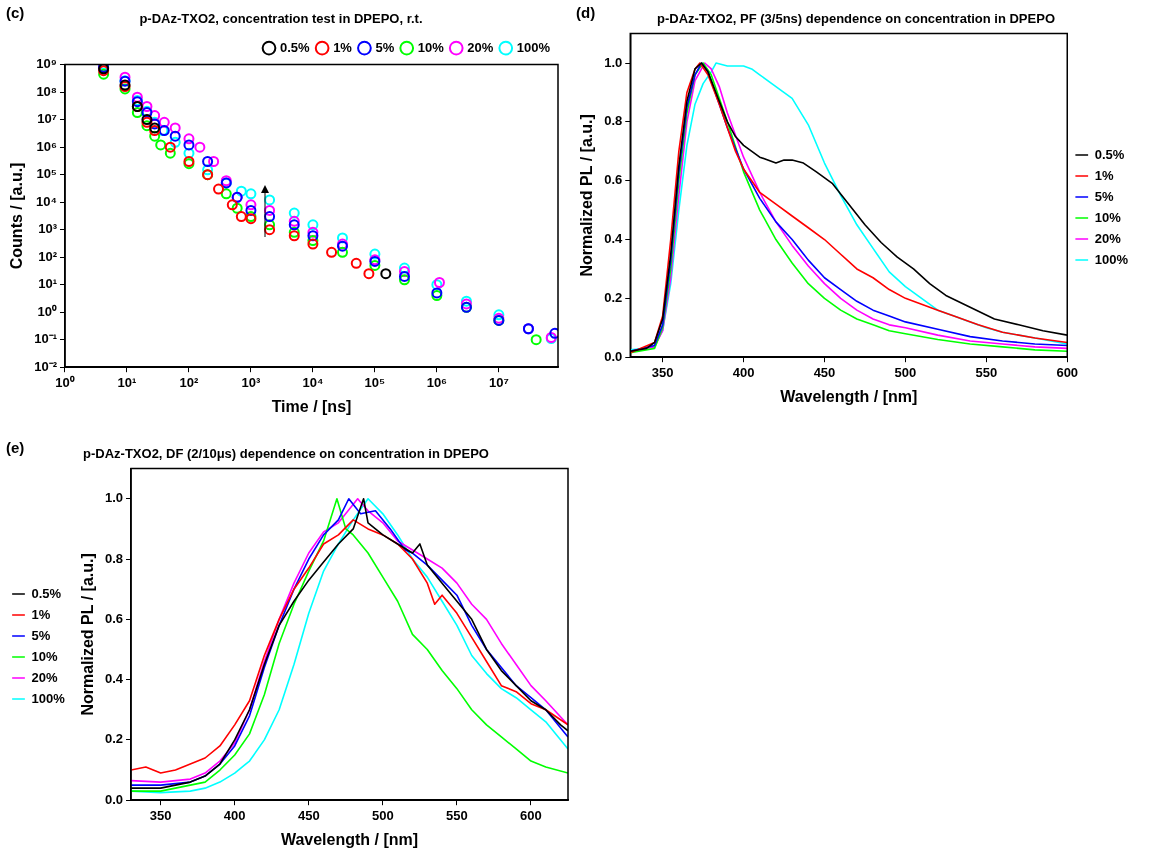 The image size is (1150, 858). What do you see at coordinates (47, 284) in the screenshot?
I see `y-tick-label: 10¹` at bounding box center [47, 284].